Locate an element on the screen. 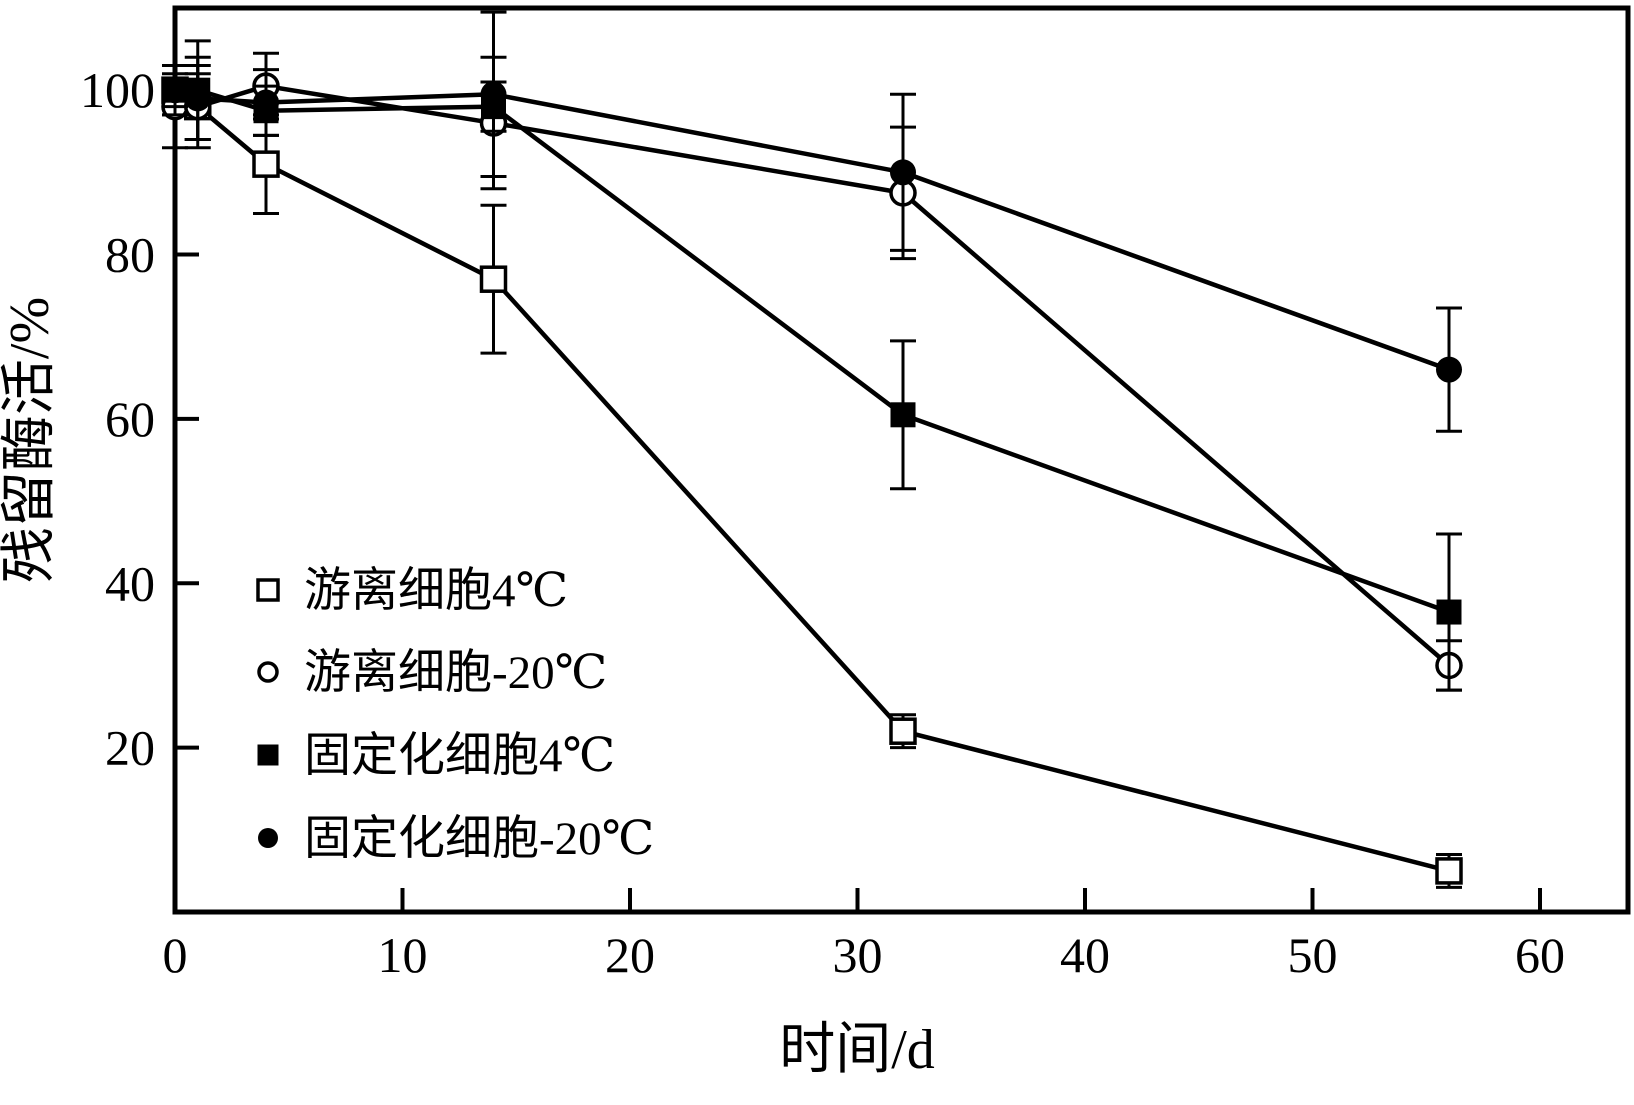 This screenshot has width=1634, height=1105. legend-item: 固定化细胞4℃ is located at coordinates (436, 756).